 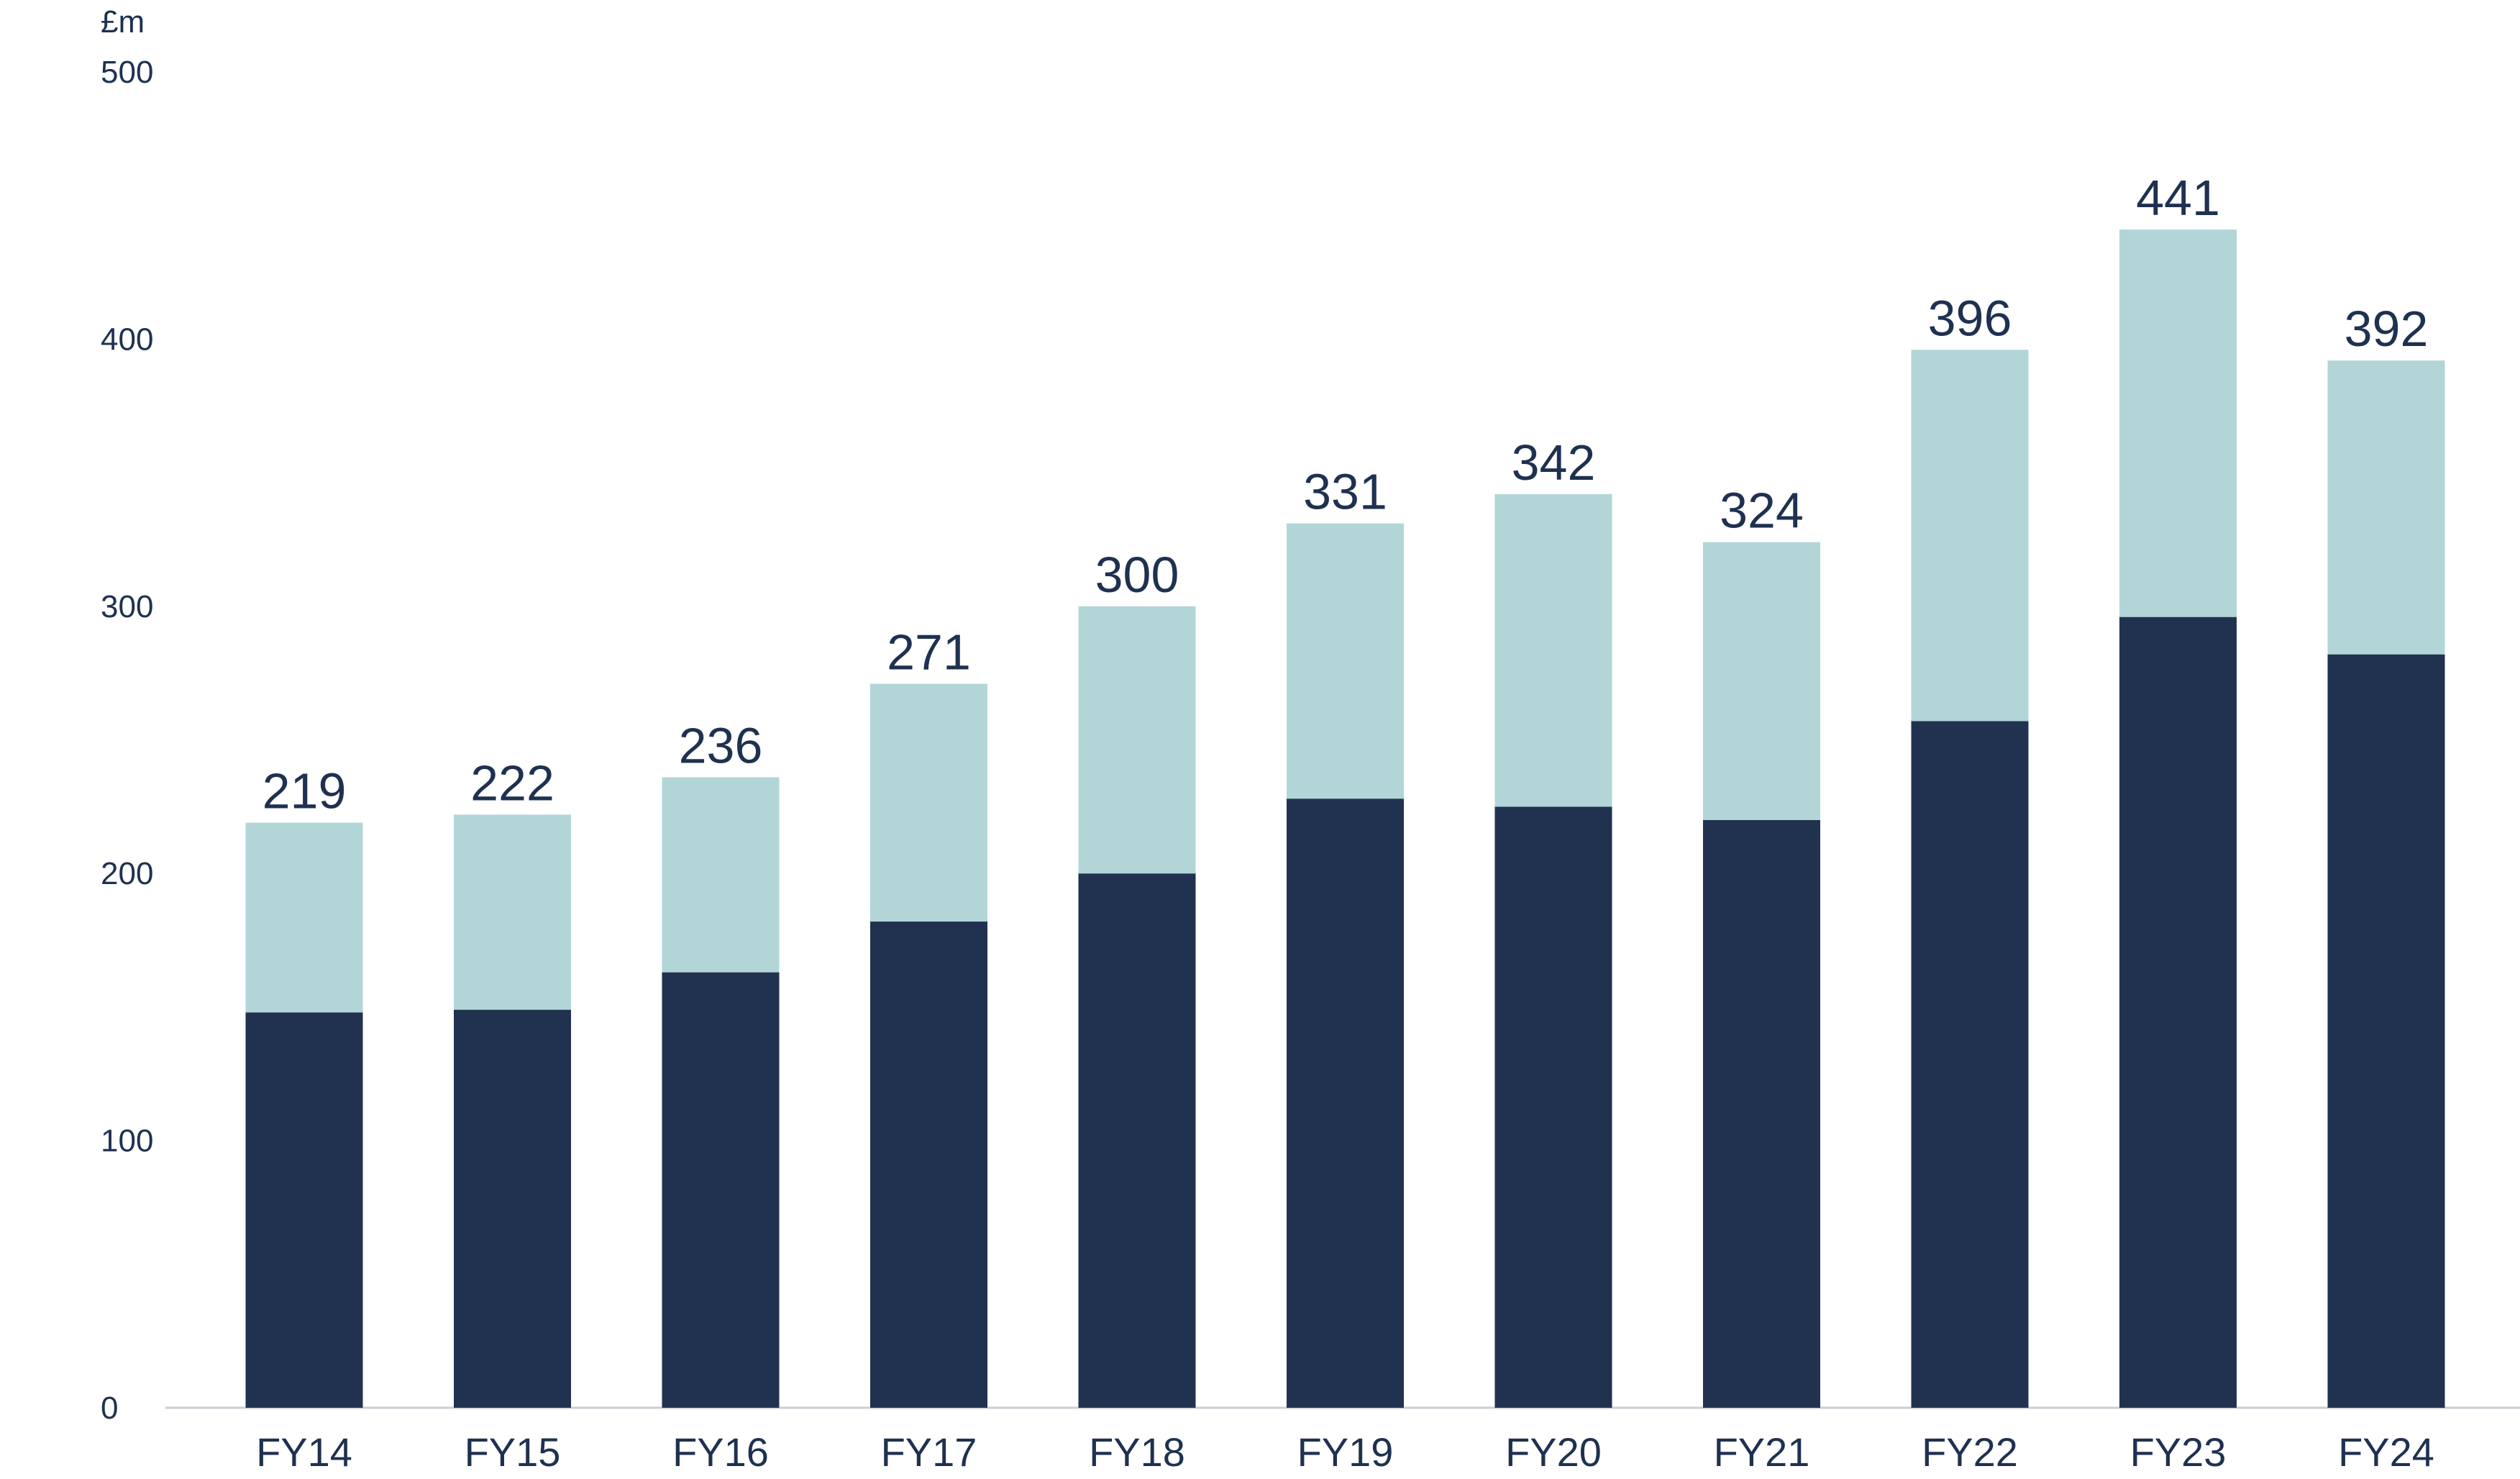 I want to click on y-tick-label: 400, so click(x=127, y=339).